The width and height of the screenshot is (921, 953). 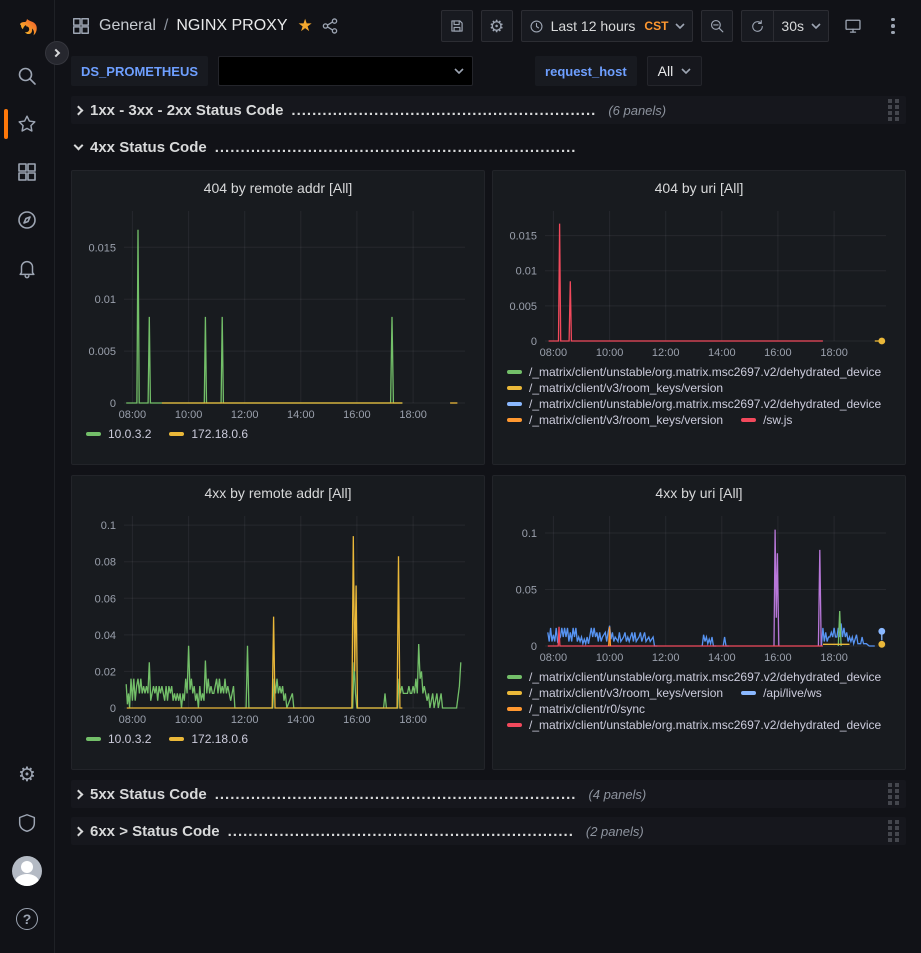 I want to click on svg-text: 0.005, so click(x=523, y=307).